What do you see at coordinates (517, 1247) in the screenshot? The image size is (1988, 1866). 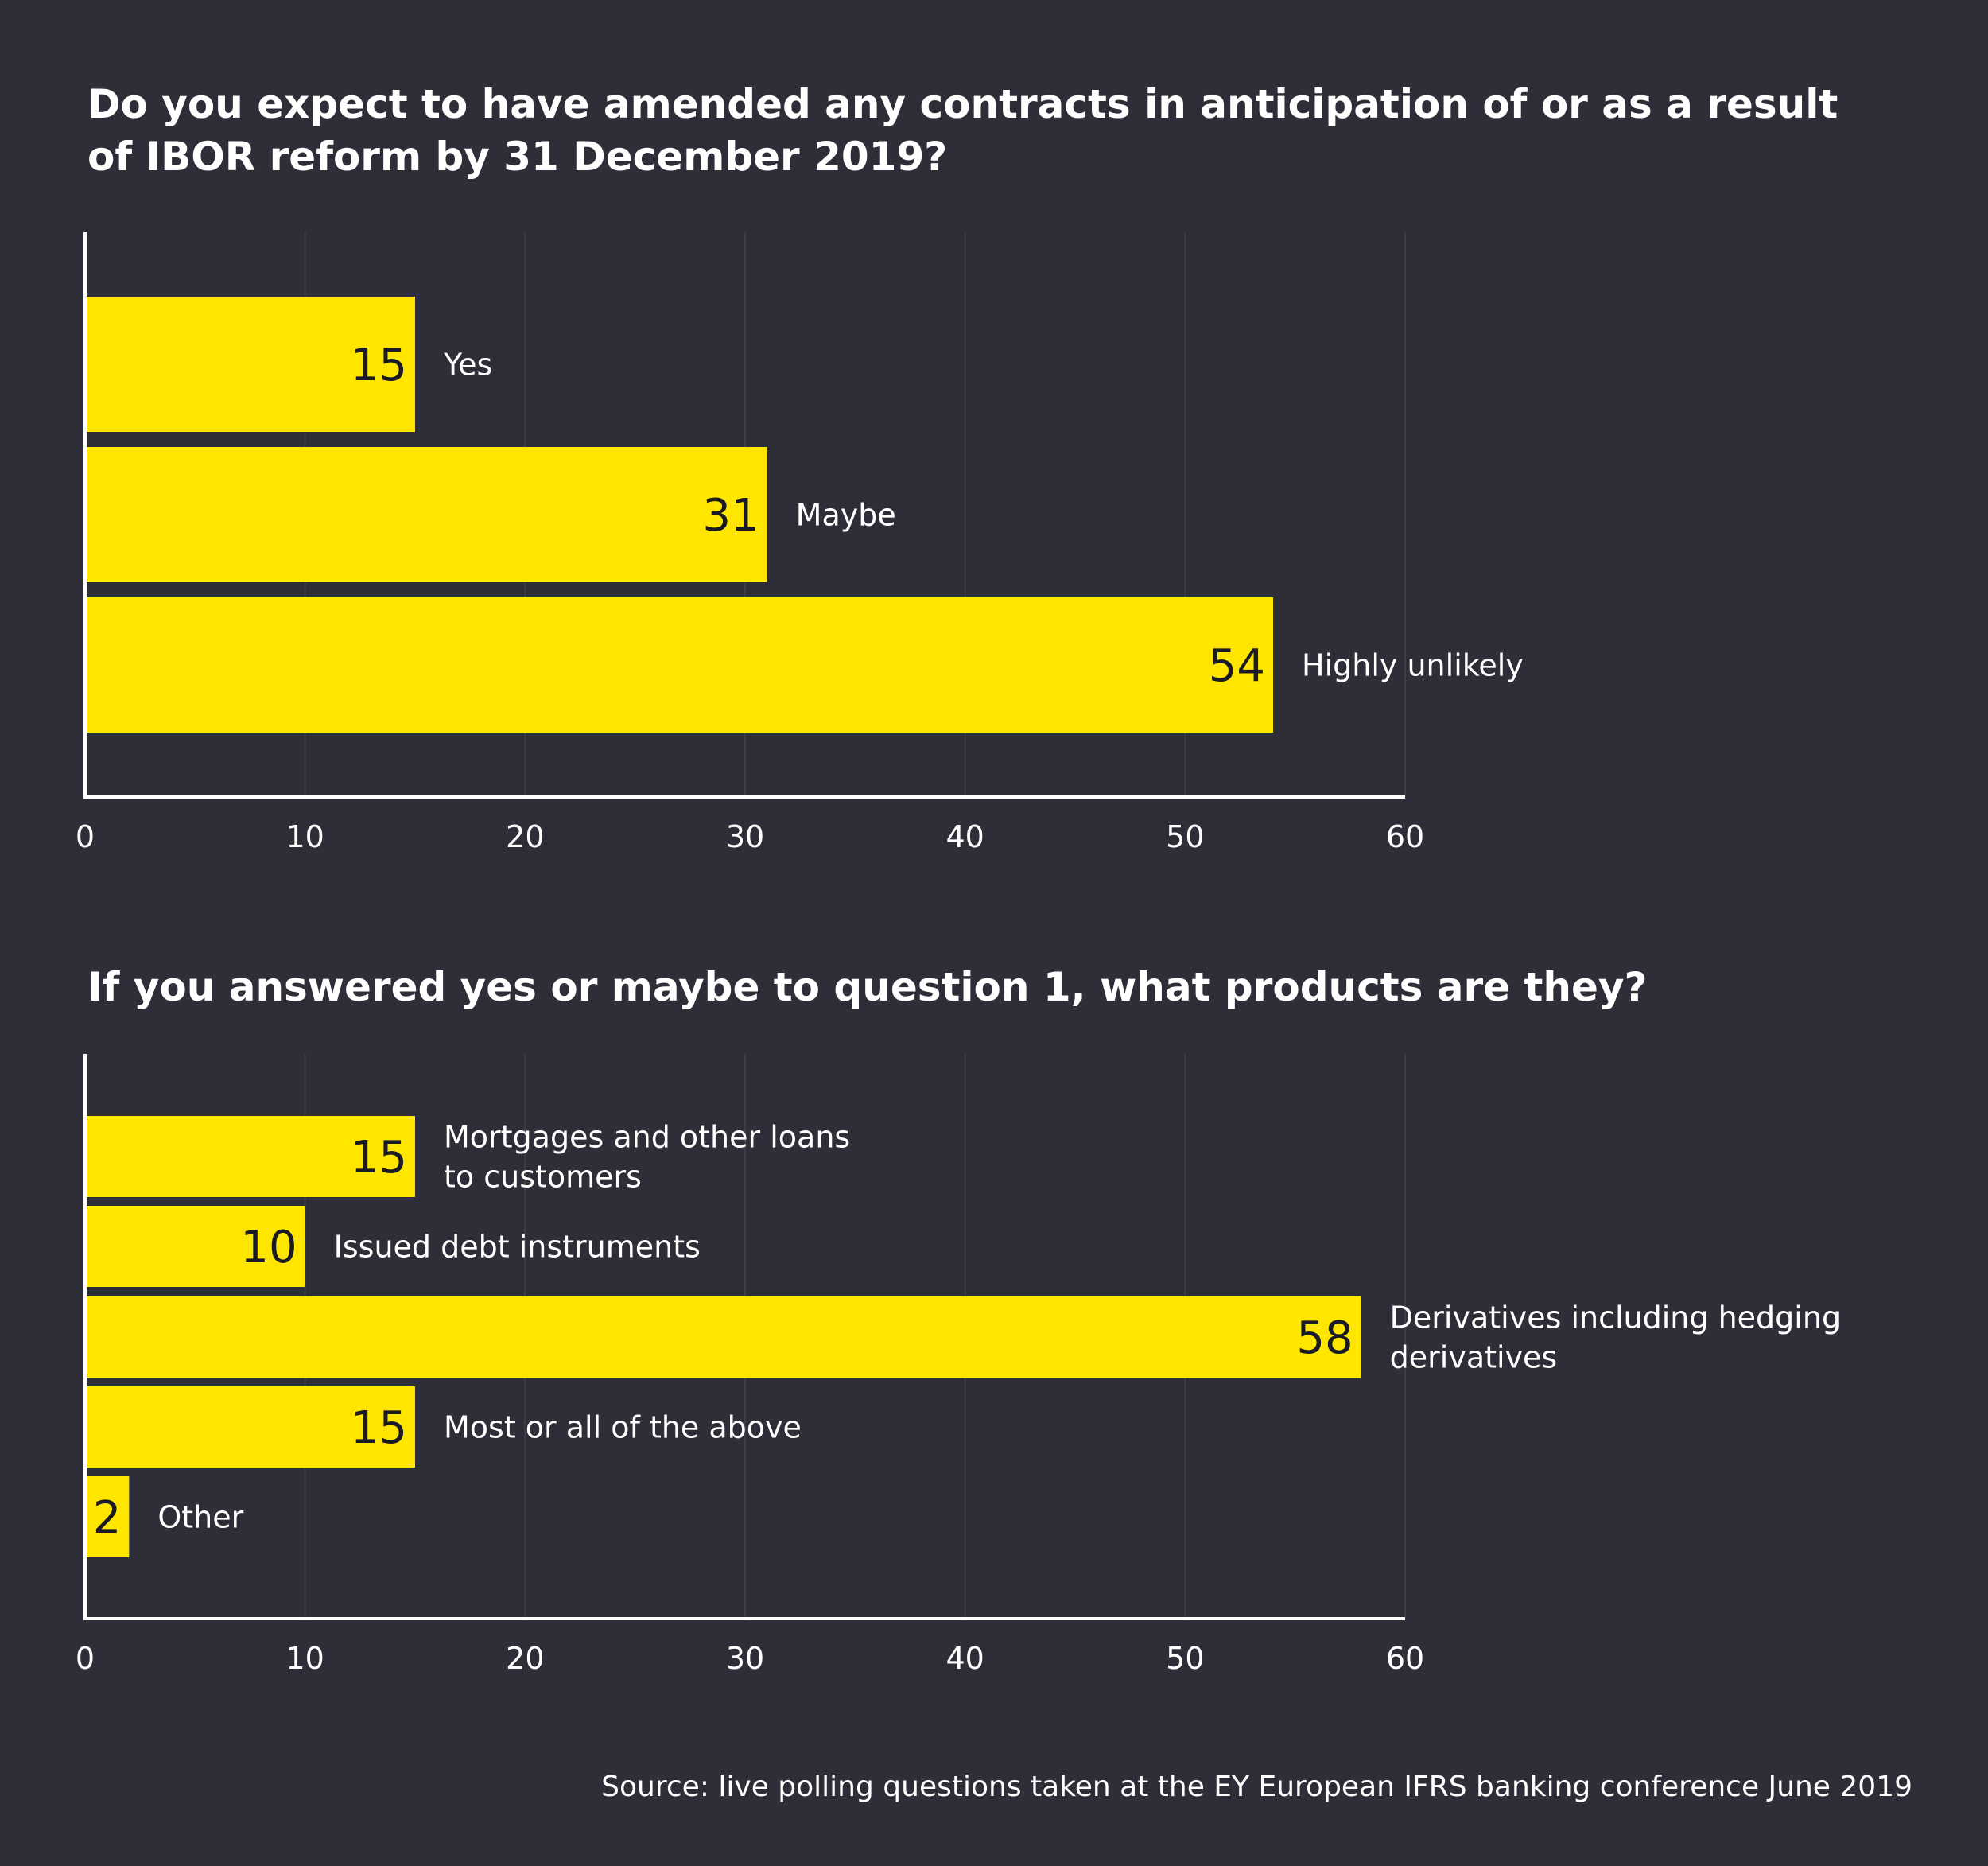 I see `category-label: Issued debt instruments` at bounding box center [517, 1247].